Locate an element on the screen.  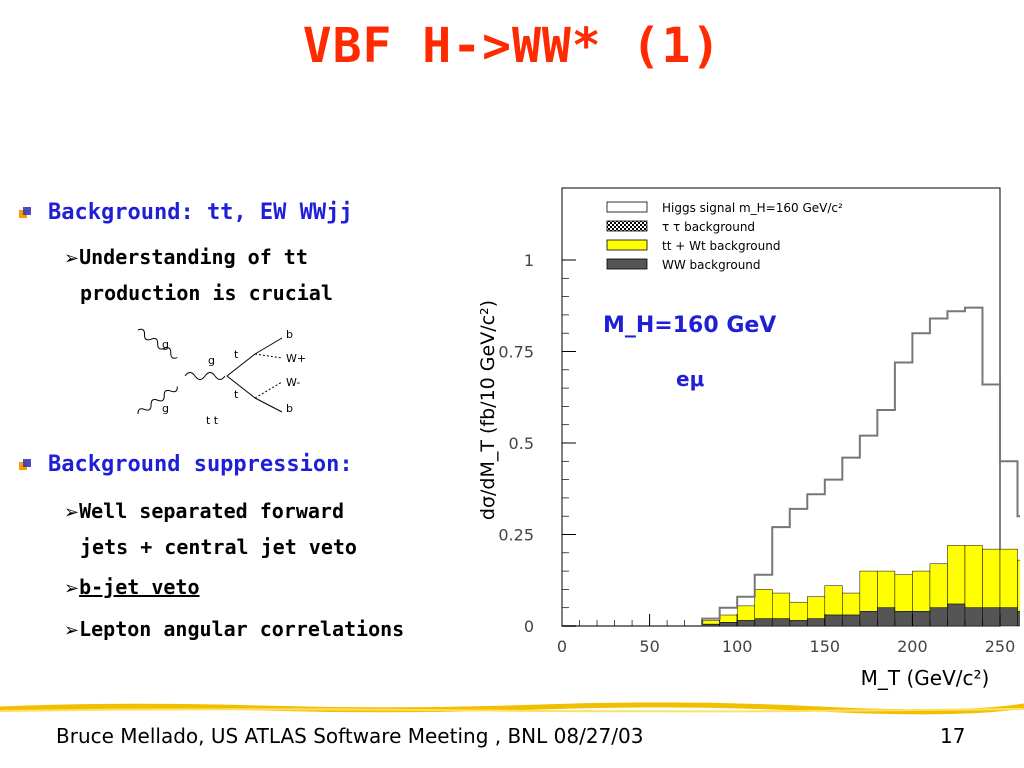
x-tick-label: 50 is located at coordinates (649, 646).